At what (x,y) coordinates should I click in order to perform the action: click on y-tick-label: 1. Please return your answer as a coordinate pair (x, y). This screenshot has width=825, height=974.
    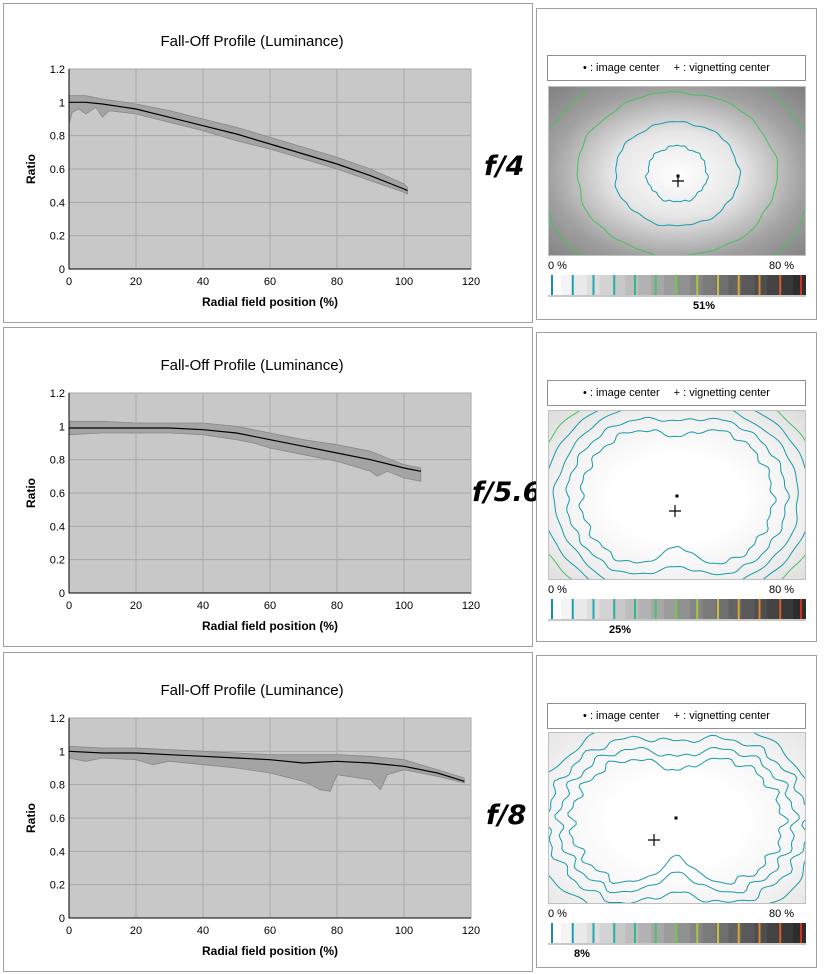
    Looking at the image, I should click on (62, 427).